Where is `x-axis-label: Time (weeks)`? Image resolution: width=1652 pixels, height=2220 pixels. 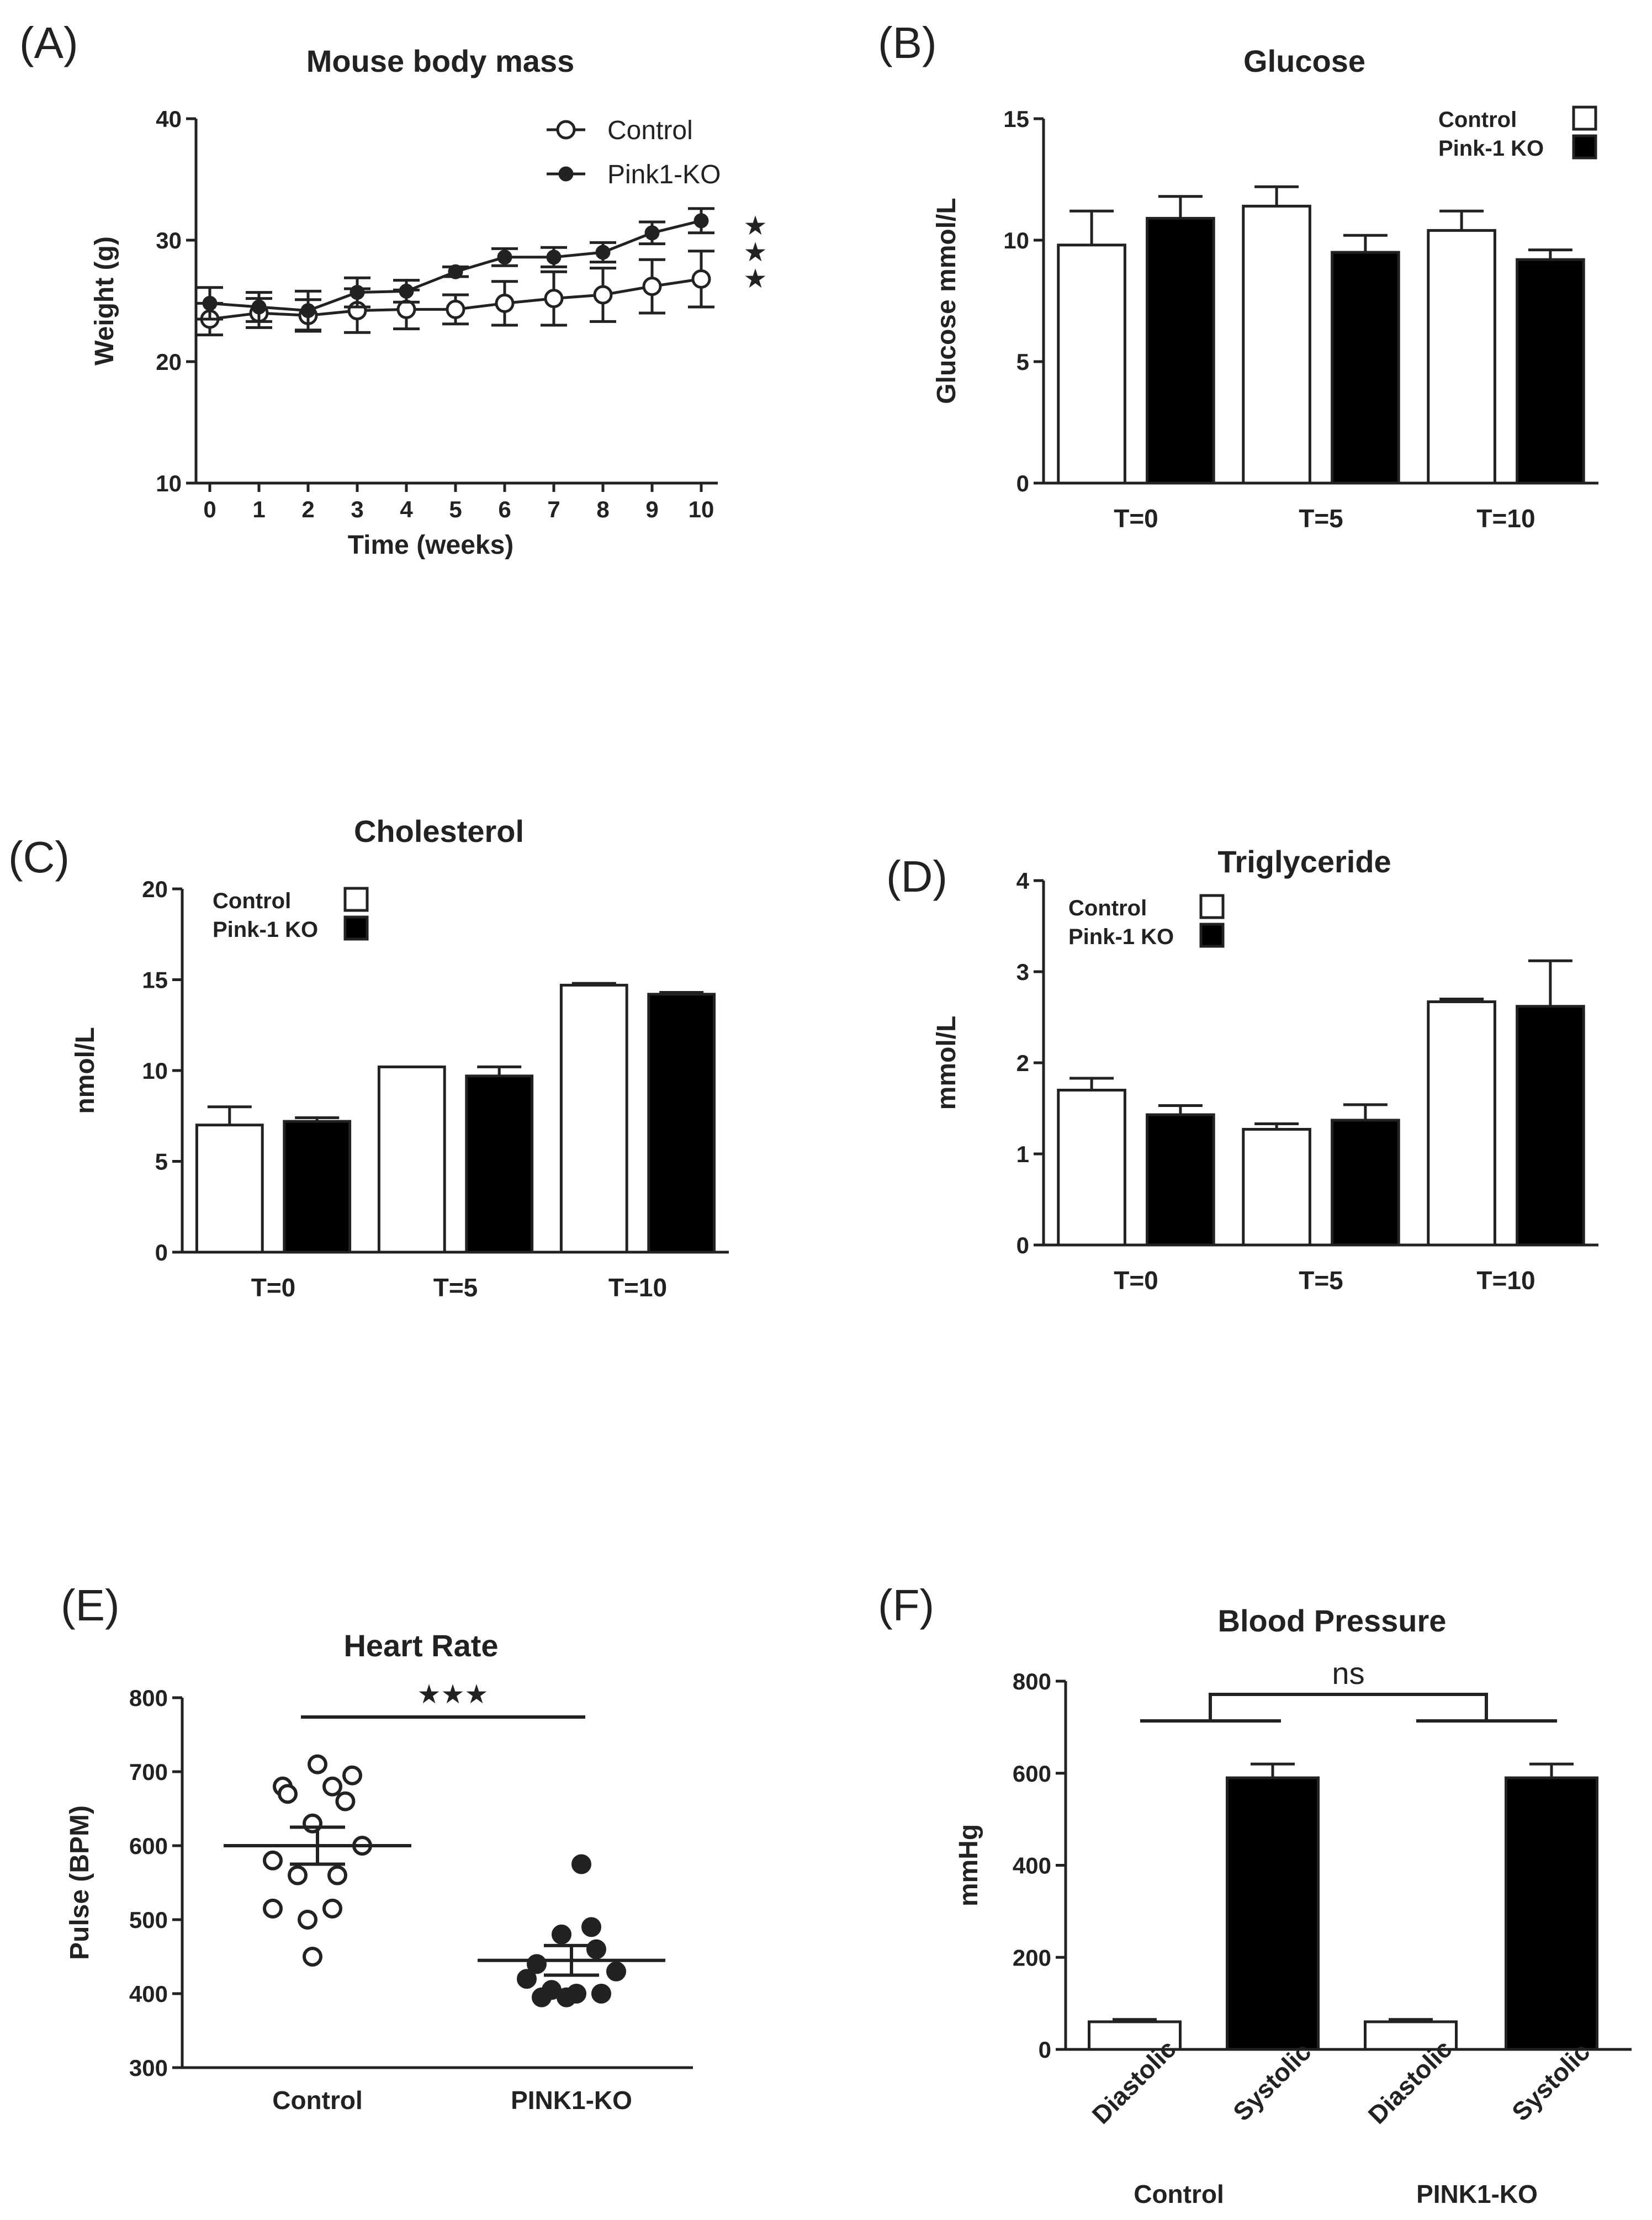
x-axis-label: Time (weeks) is located at coordinates (431, 546).